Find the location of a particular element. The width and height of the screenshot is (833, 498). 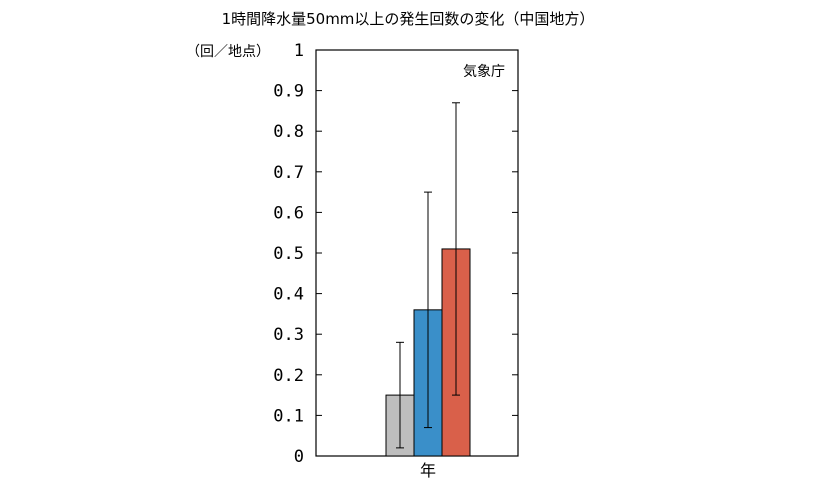

y-tick-label-8: 0.8 is located at coordinates (288, 132).